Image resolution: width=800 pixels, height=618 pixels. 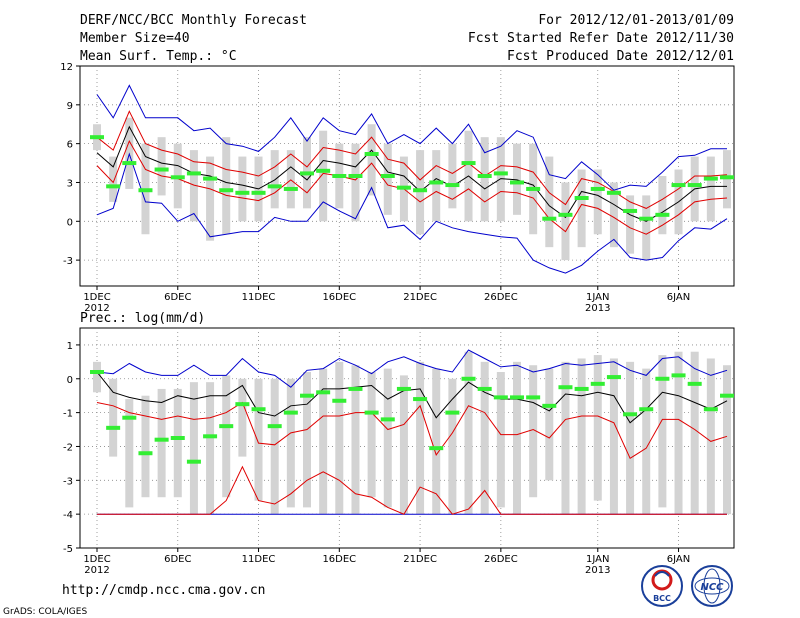 What do you see at coordinates (412, 430) in the screenshot?
I see `percentile-high-line` at bounding box center [412, 430].